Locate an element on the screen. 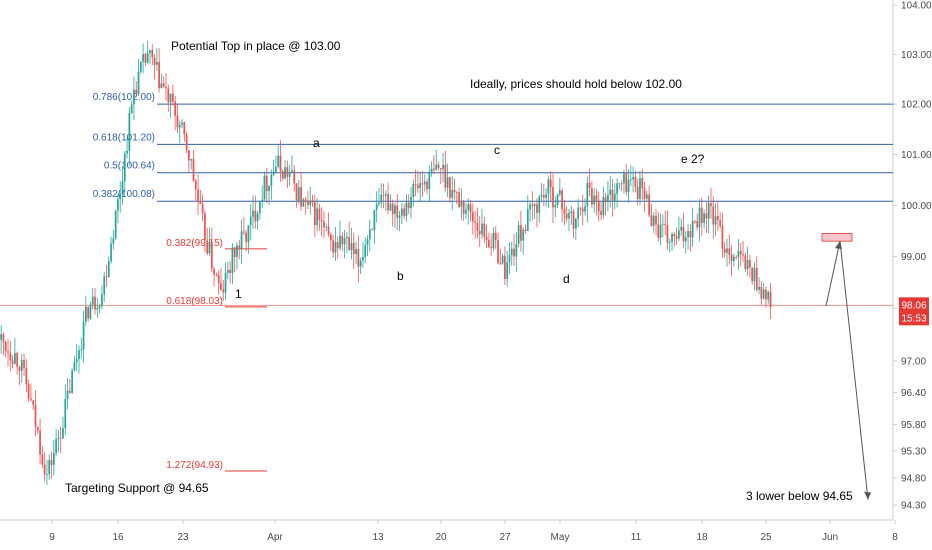  y-tick-label: 94.80 is located at coordinates (913, 478).